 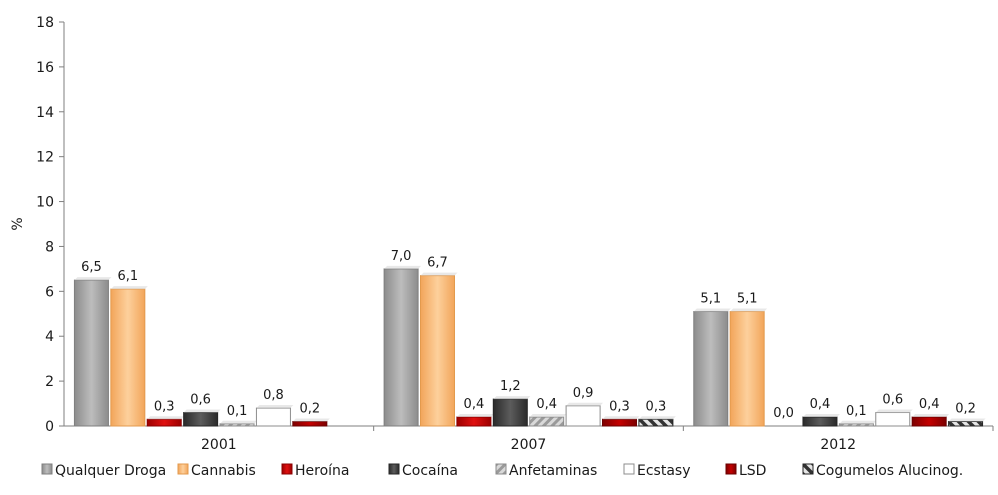 What do you see at coordinates (49, 337) in the screenshot?
I see `y-tick-label: 4` at bounding box center [49, 337].